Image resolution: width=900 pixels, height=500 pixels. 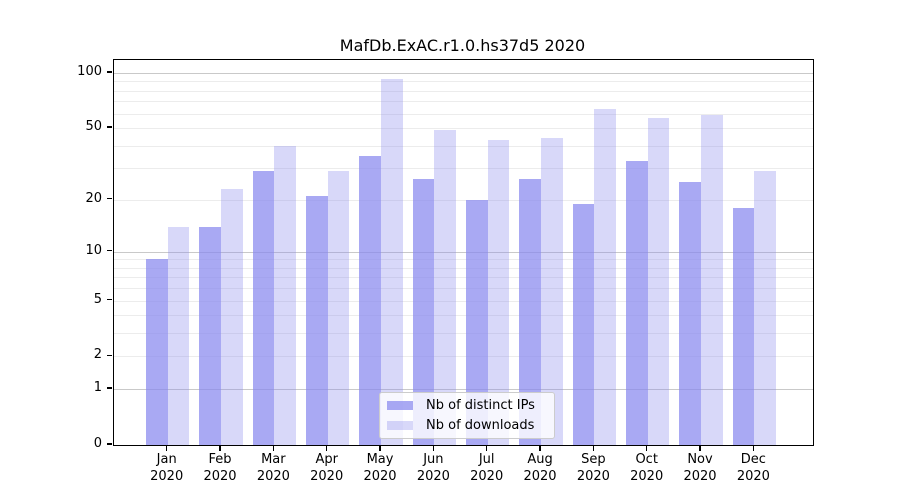 I want to click on x-tick-label: Jan 2020, so click(x=167, y=468).